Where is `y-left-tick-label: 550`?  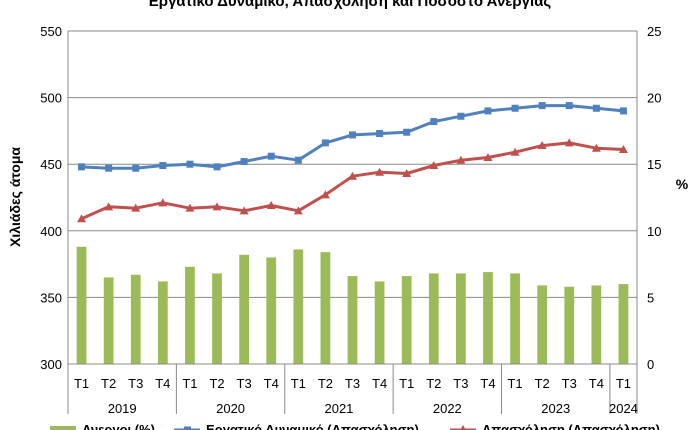 y-left-tick-label: 550 is located at coordinates (51, 31).